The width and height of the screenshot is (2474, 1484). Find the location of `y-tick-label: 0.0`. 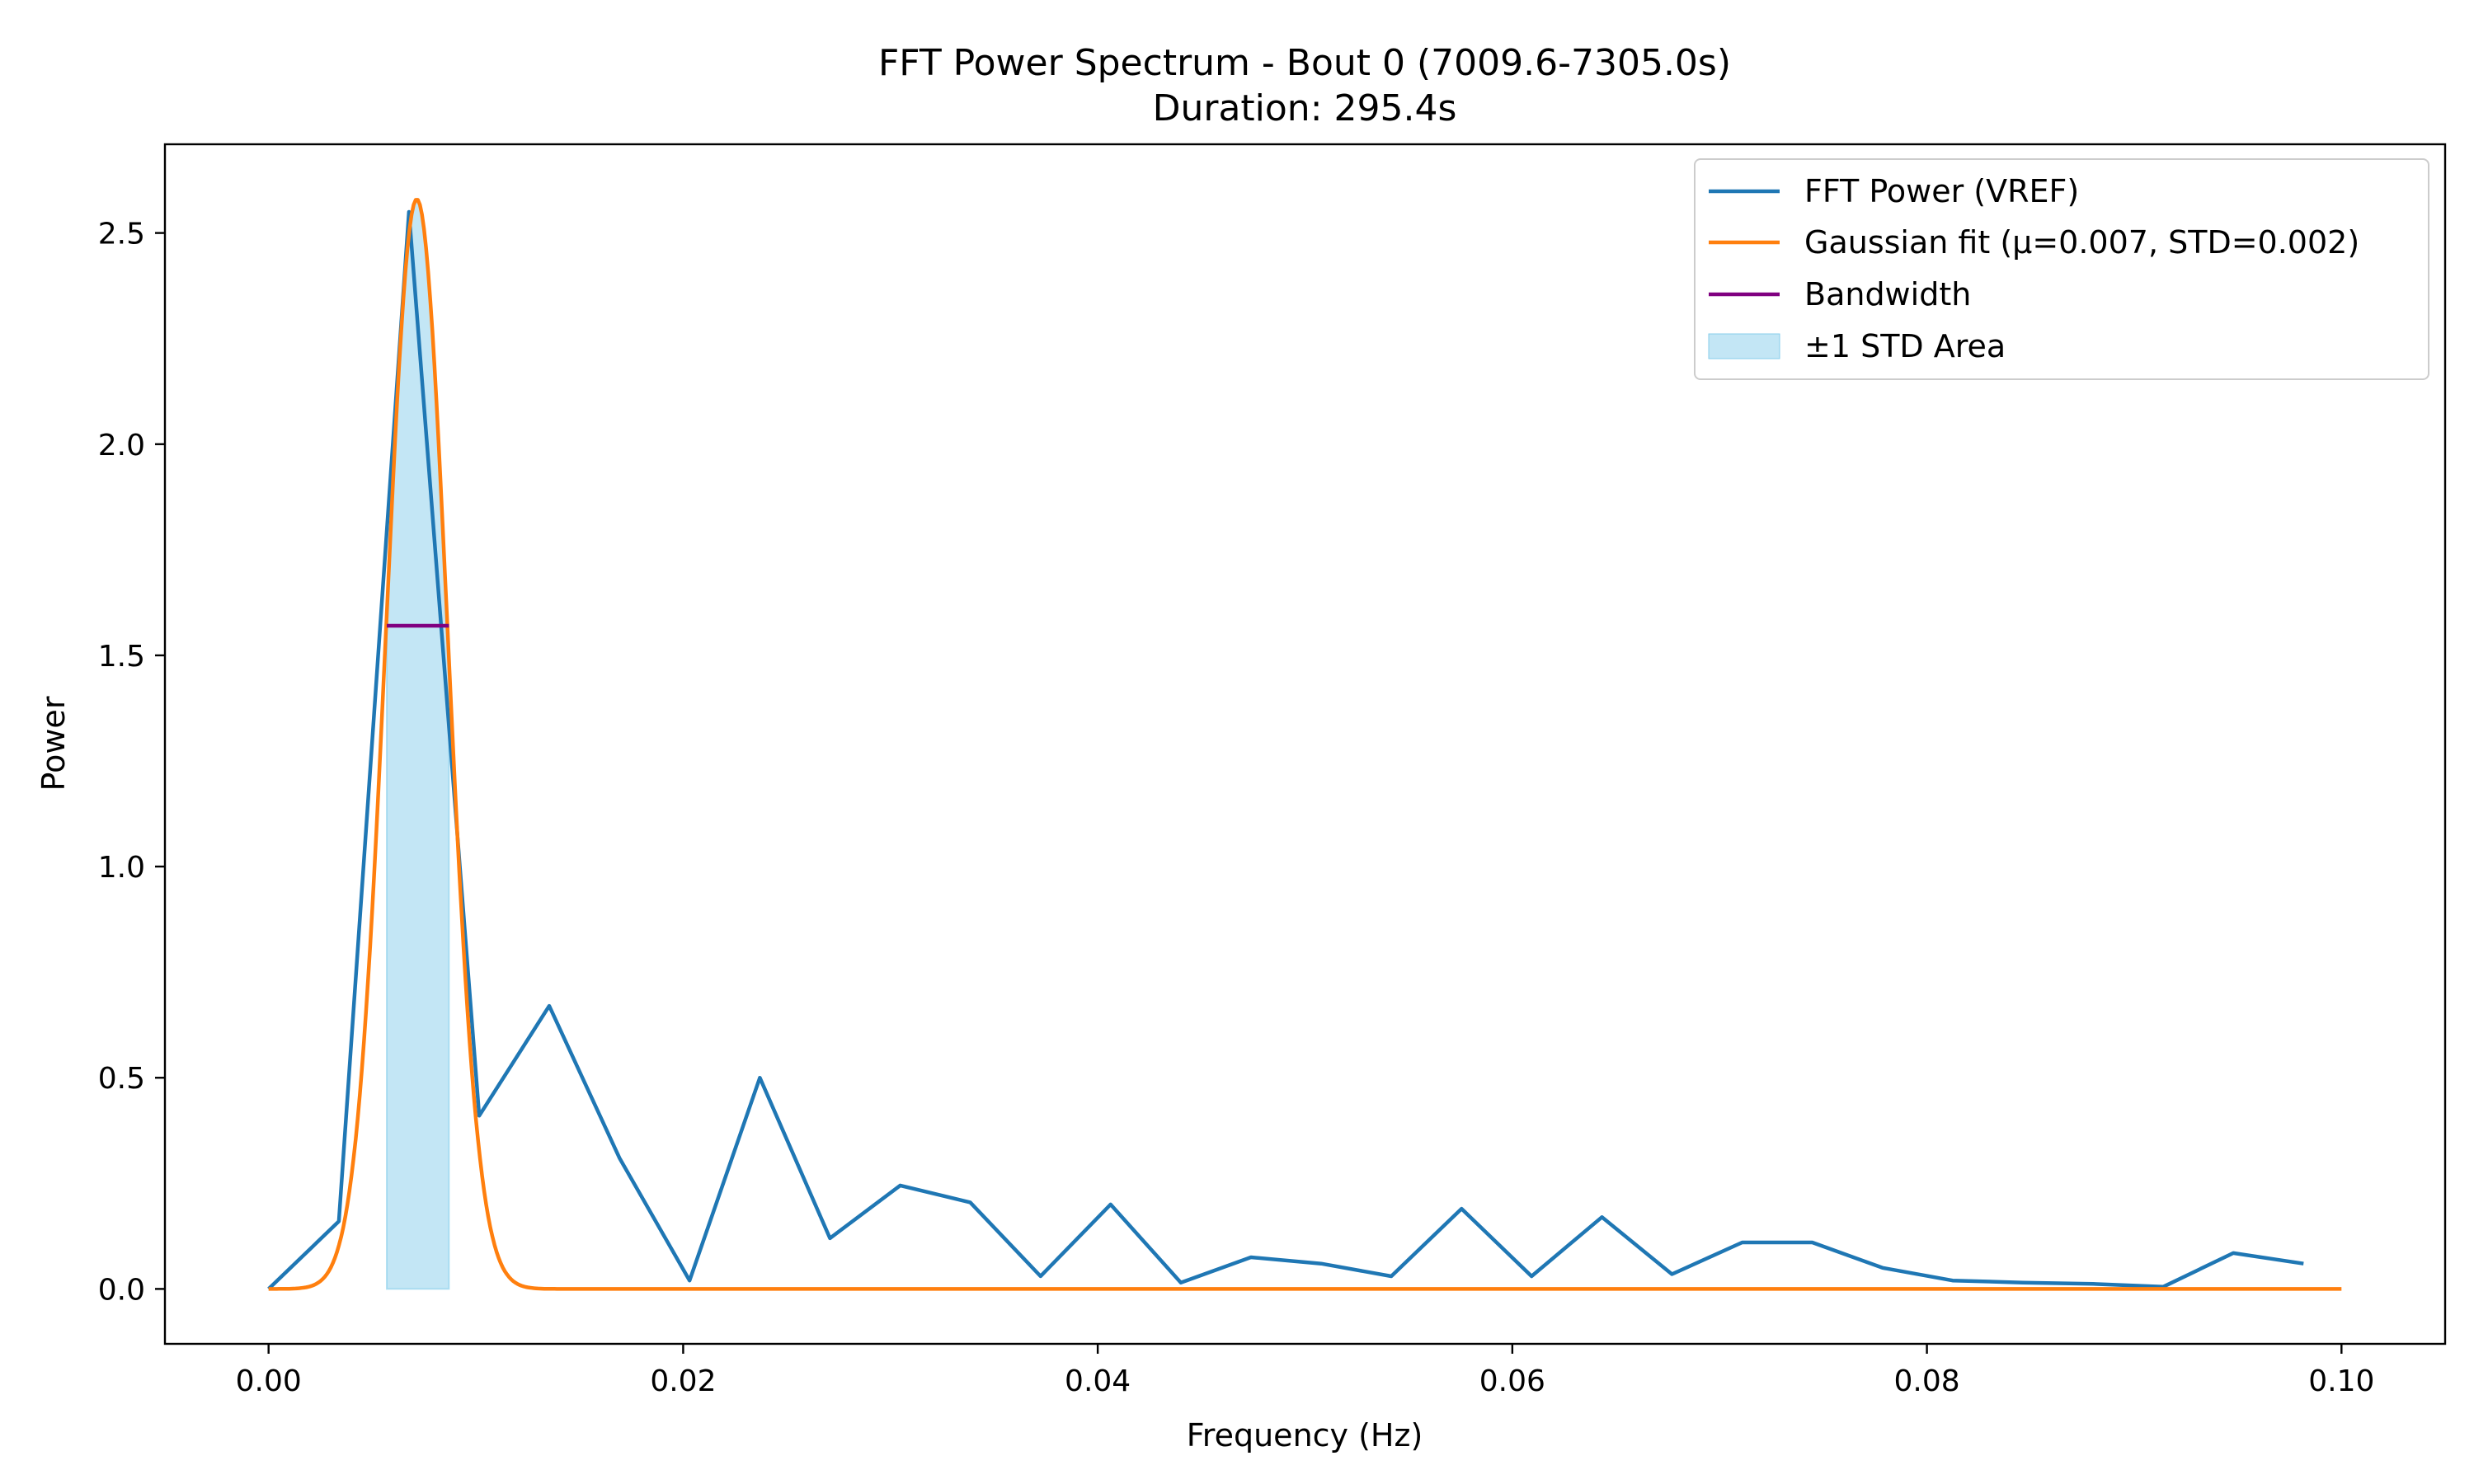

y-tick-label: 0.0 is located at coordinates (121, 1290).